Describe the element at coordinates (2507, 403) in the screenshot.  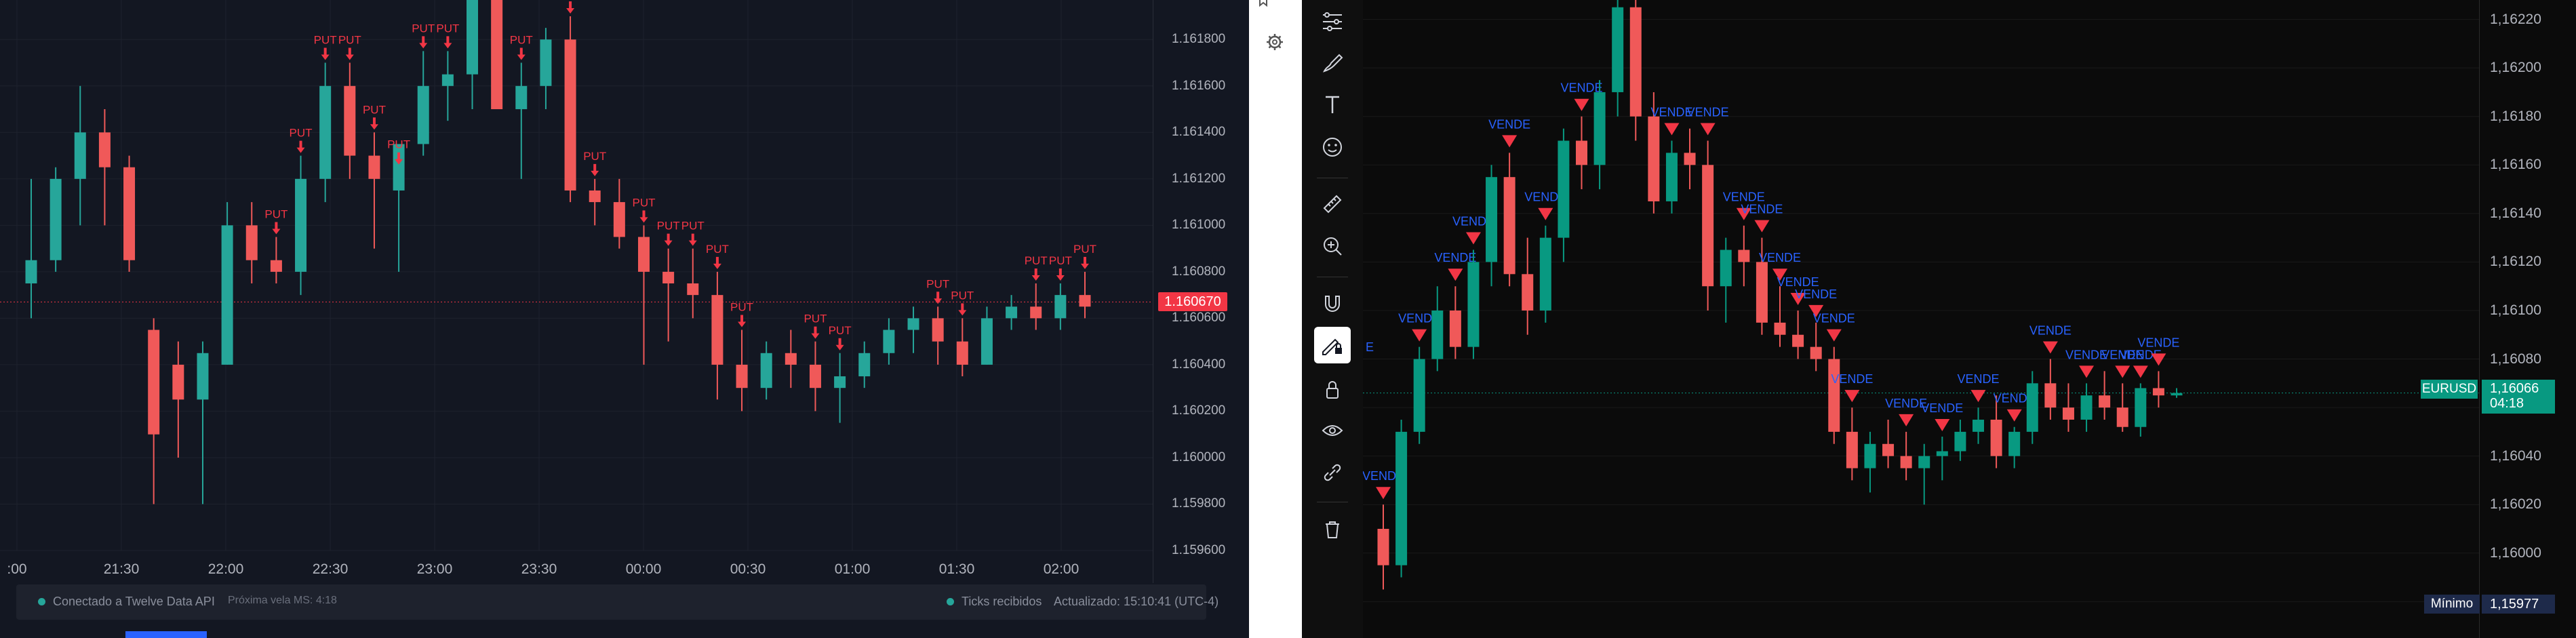
I see `candle-countdown-text: 04:18` at that location.